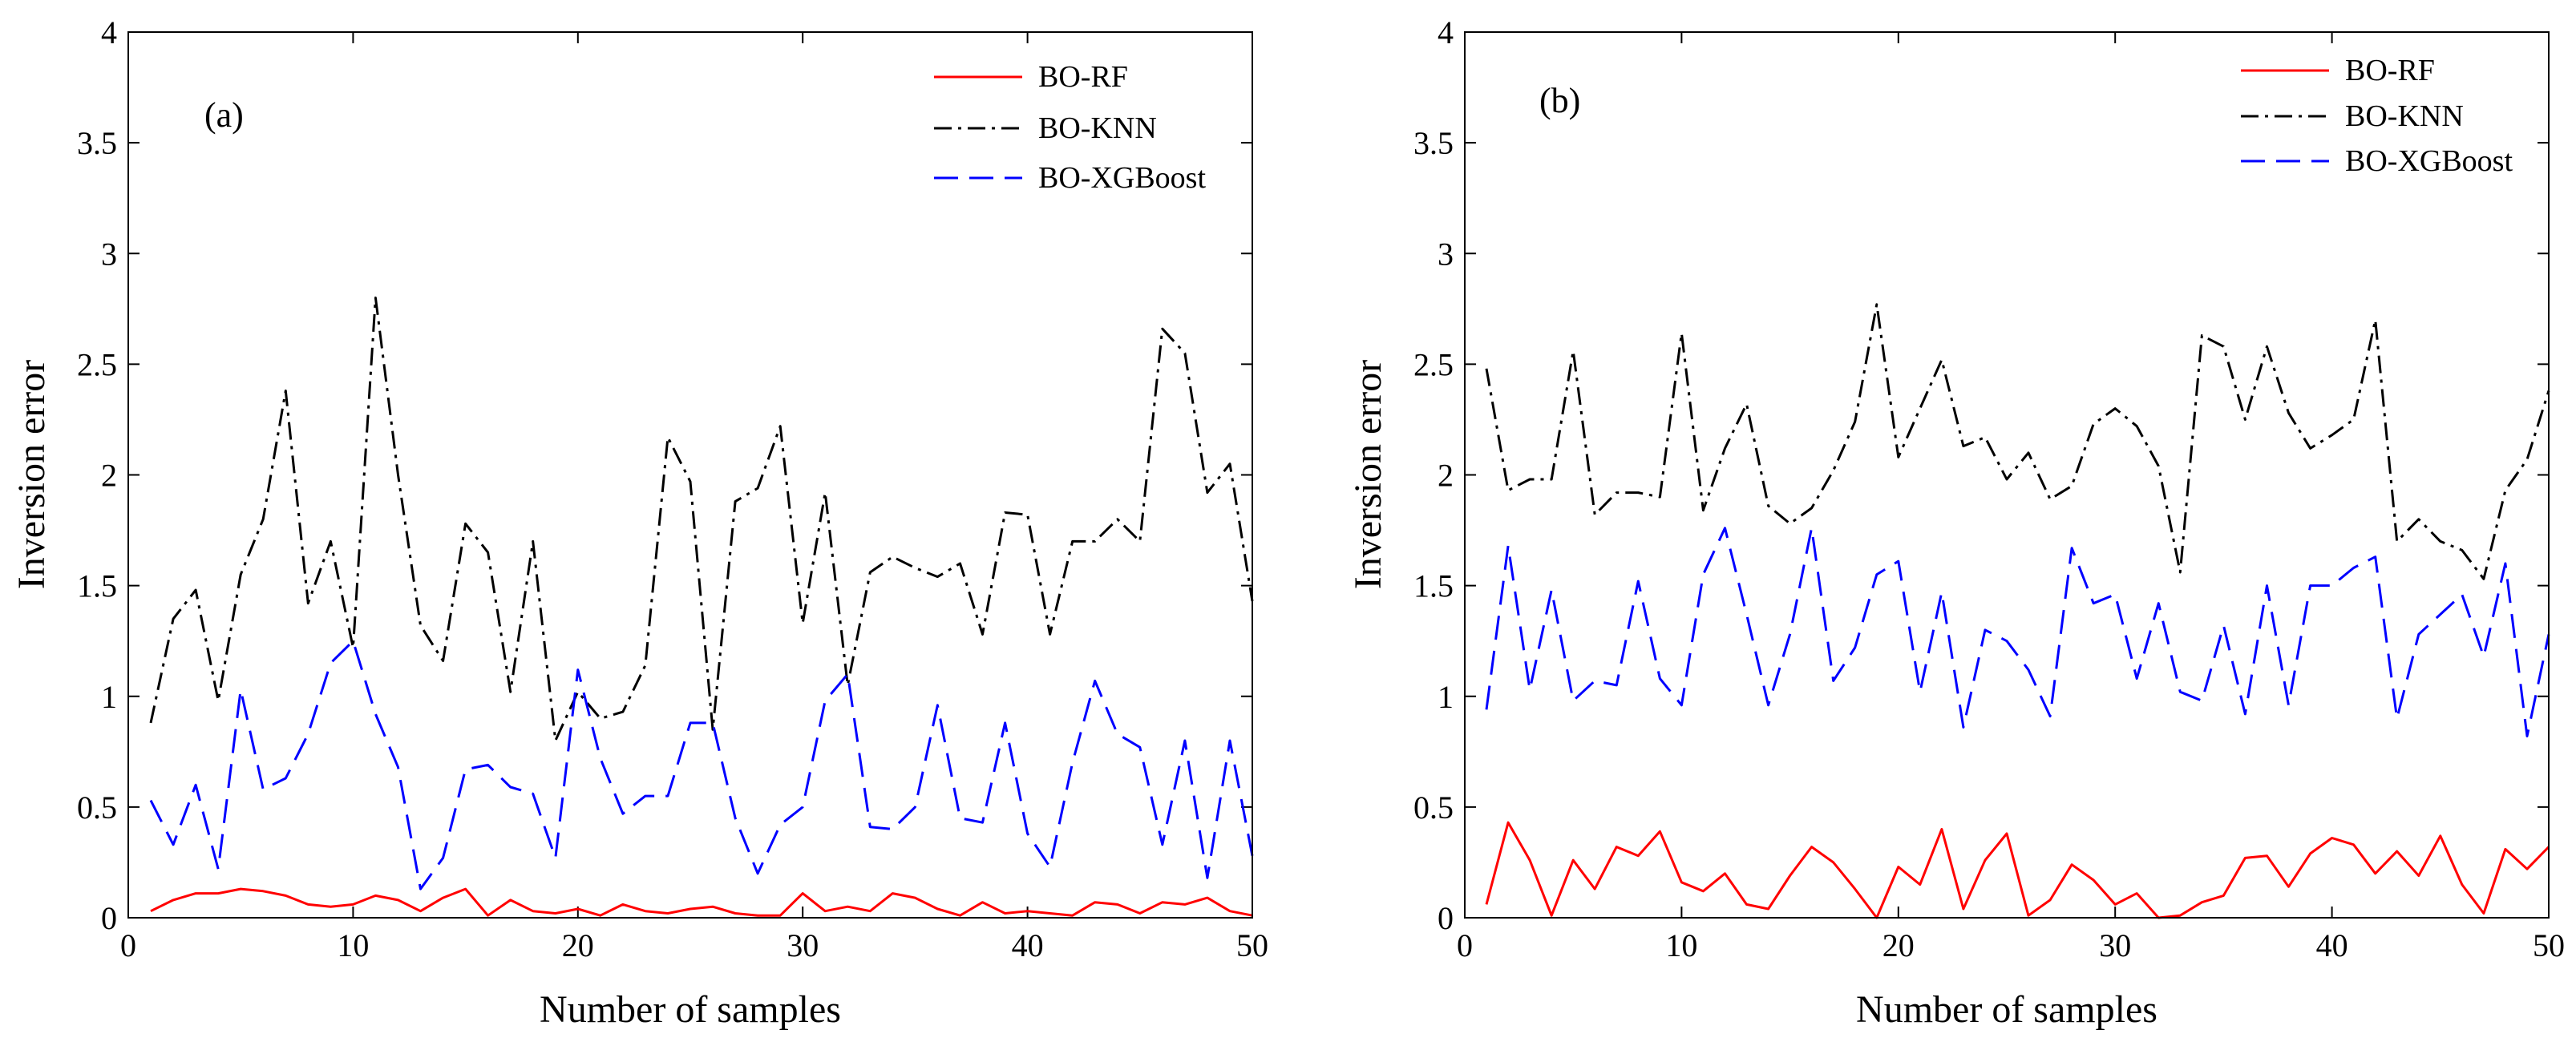 The width and height of the screenshot is (2576, 1054). I want to click on legend-label-bo-rf-b: BO-RF, so click(2390, 70).